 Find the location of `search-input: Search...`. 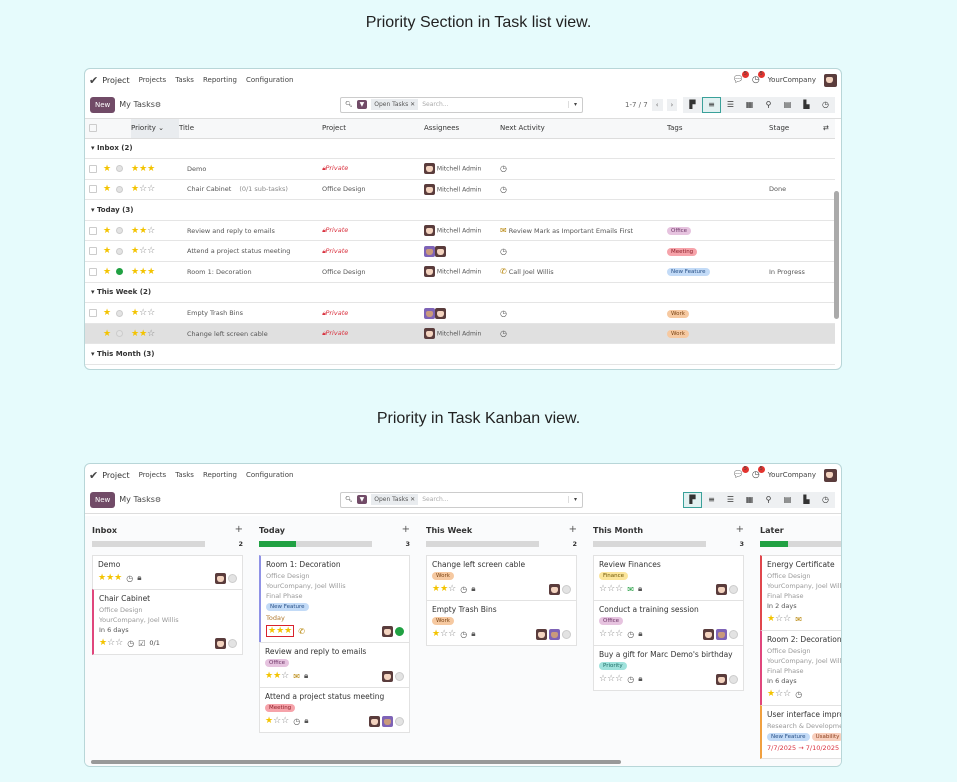

search-input: Search... is located at coordinates (435, 104).